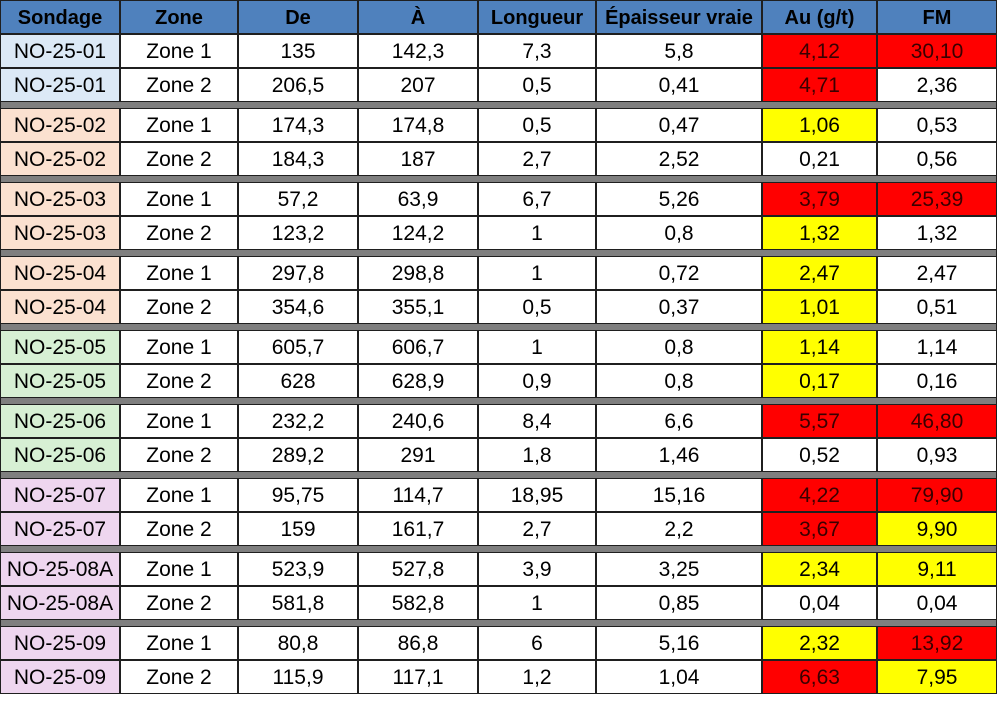 The image size is (997, 701). Describe the element at coordinates (498, 643) in the screenshot. I see `table-row: NO-25-09 Zone 1 80,8 86,8 6 5,16 2,32 13,92` at that location.